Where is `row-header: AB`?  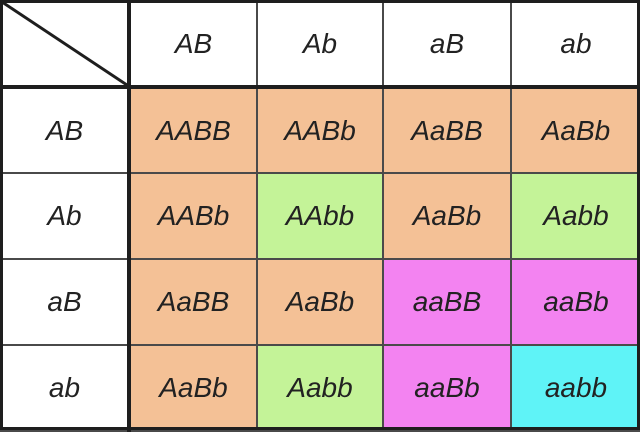
row-header: AB is located at coordinates (65, 130).